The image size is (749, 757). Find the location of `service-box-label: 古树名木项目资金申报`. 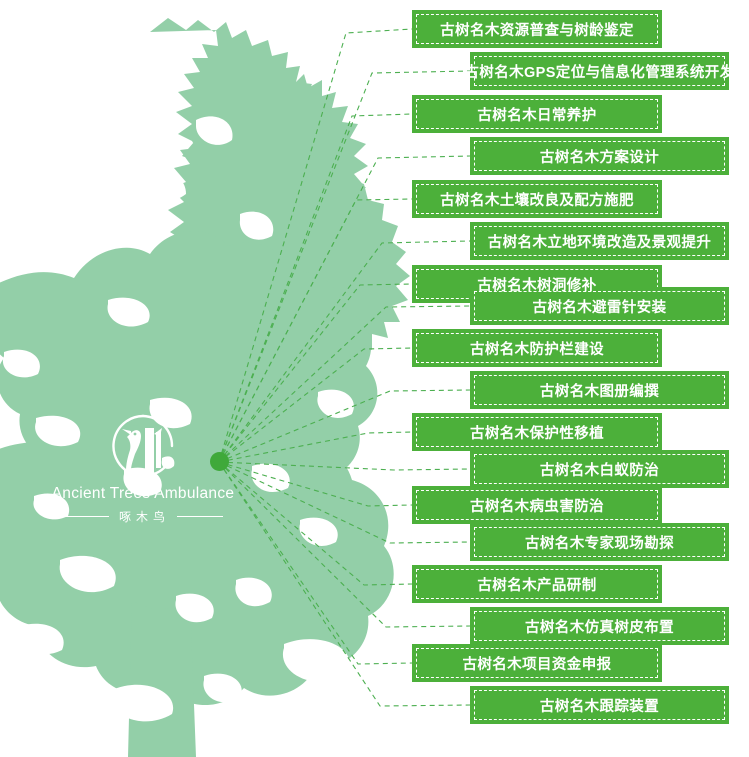

service-box-label: 古树名木项目资金申报 is located at coordinates (537, 664).